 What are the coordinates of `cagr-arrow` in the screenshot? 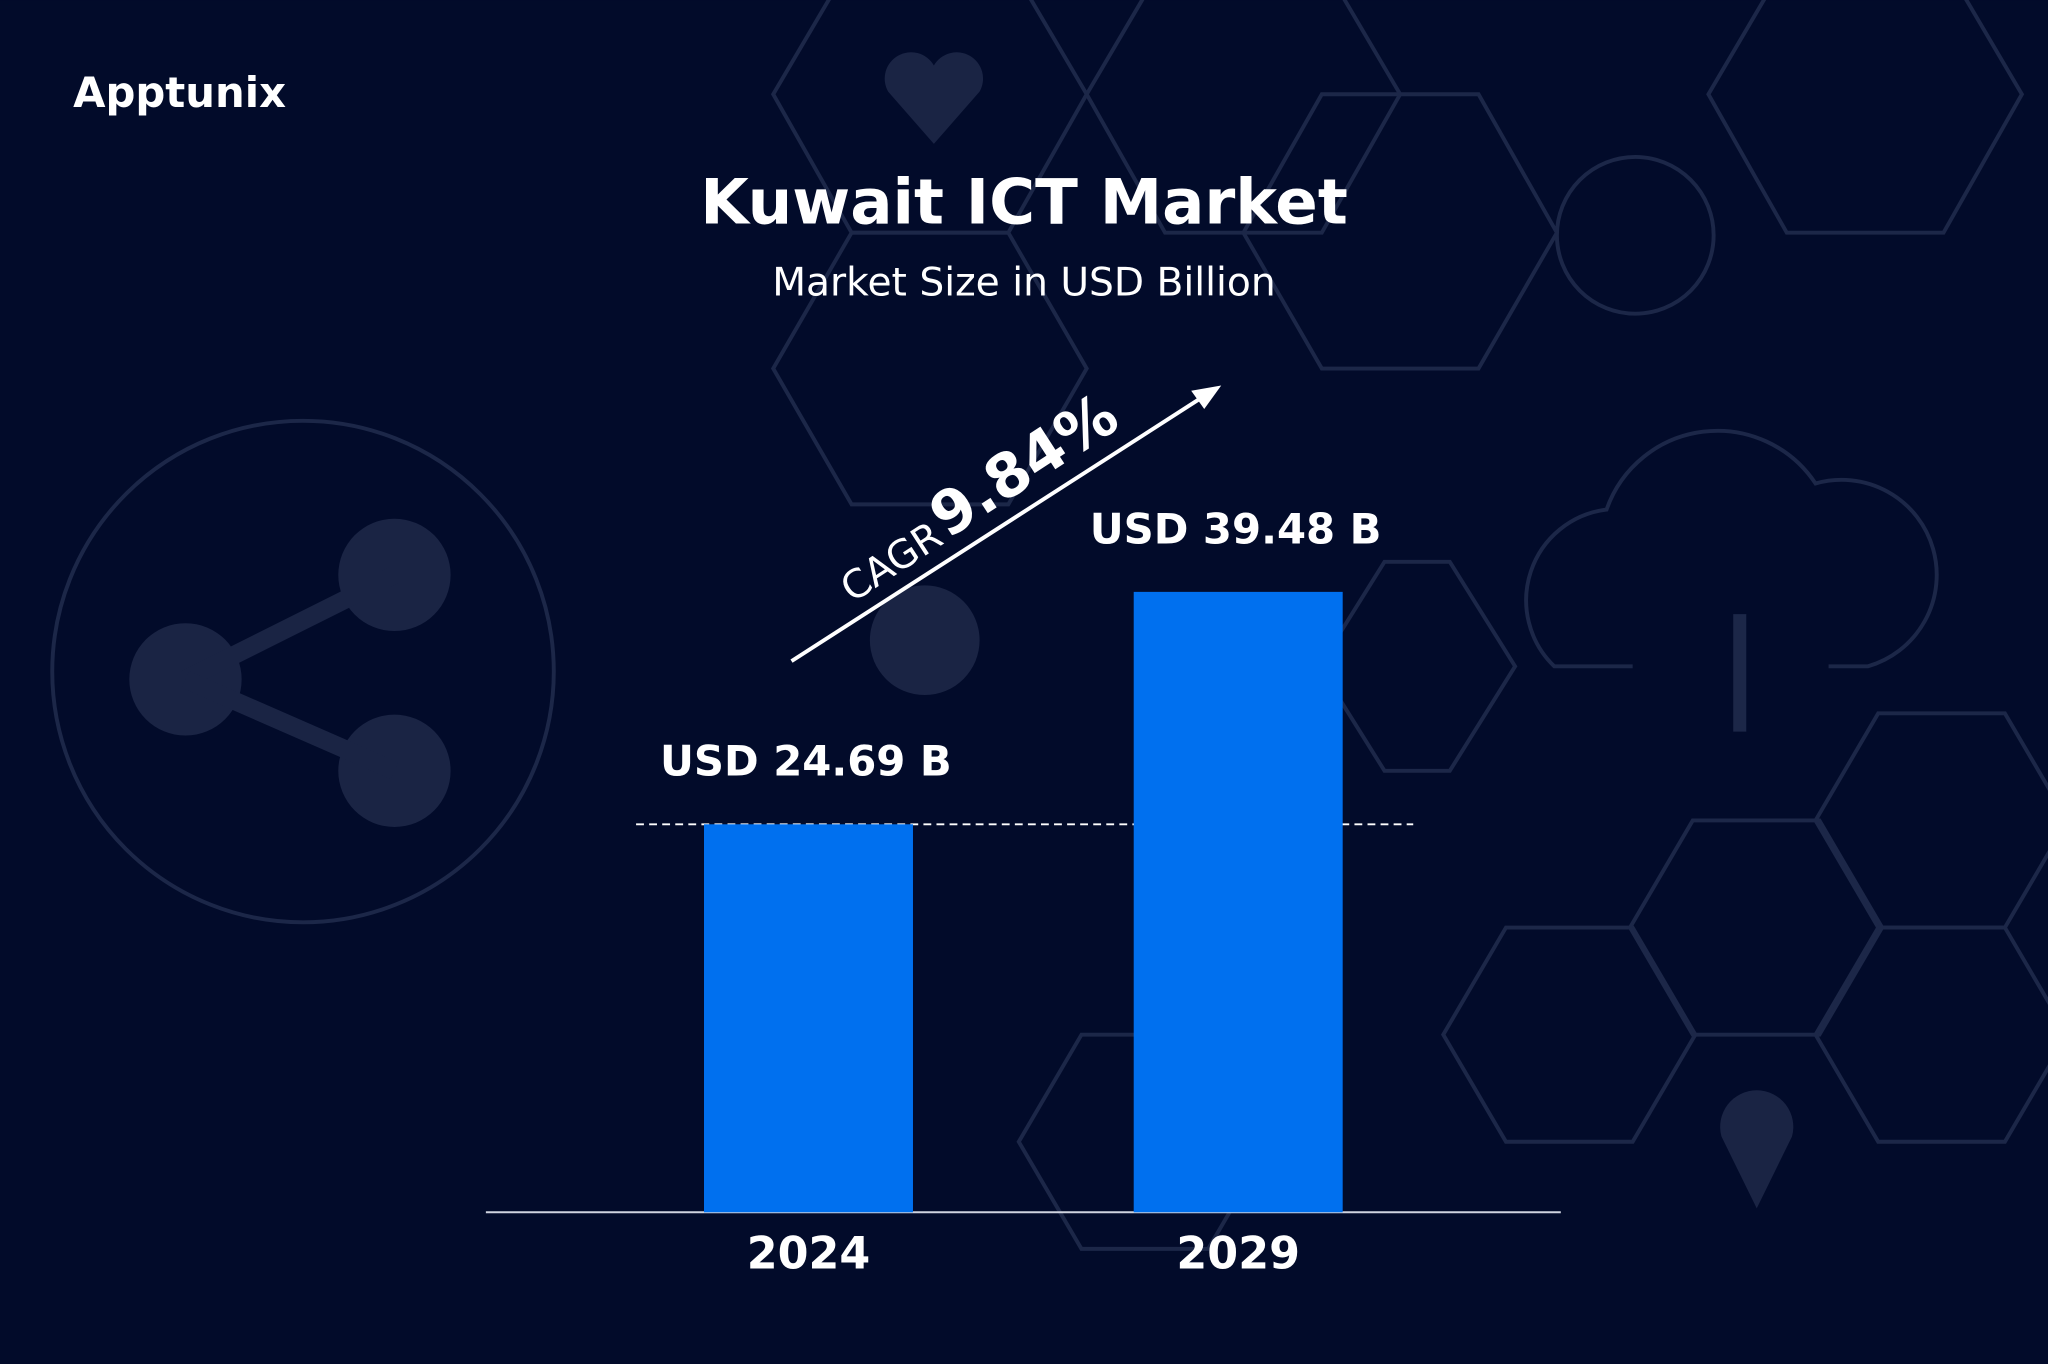 It's located at (998, 528).